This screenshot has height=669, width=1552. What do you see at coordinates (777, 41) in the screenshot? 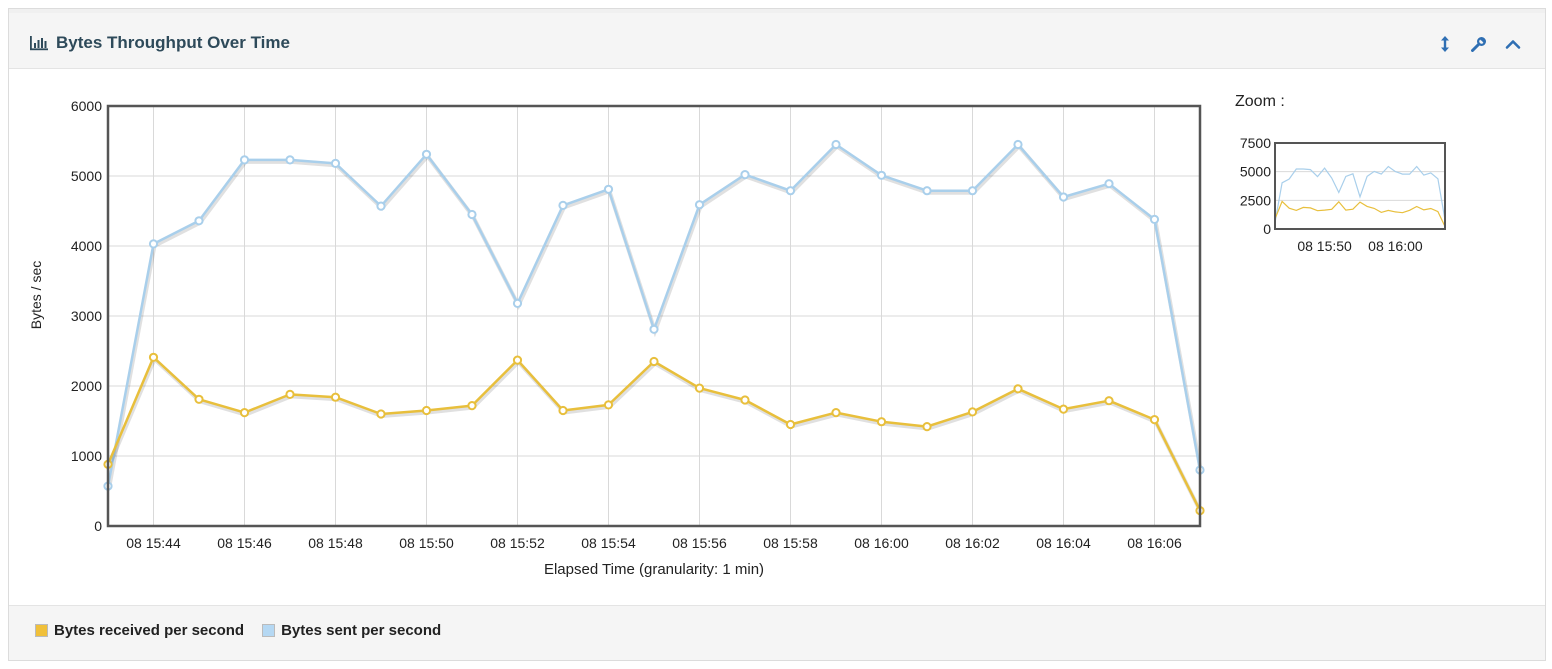
I see `panel-heading: Bytes Throughput Over Time` at bounding box center [777, 41].